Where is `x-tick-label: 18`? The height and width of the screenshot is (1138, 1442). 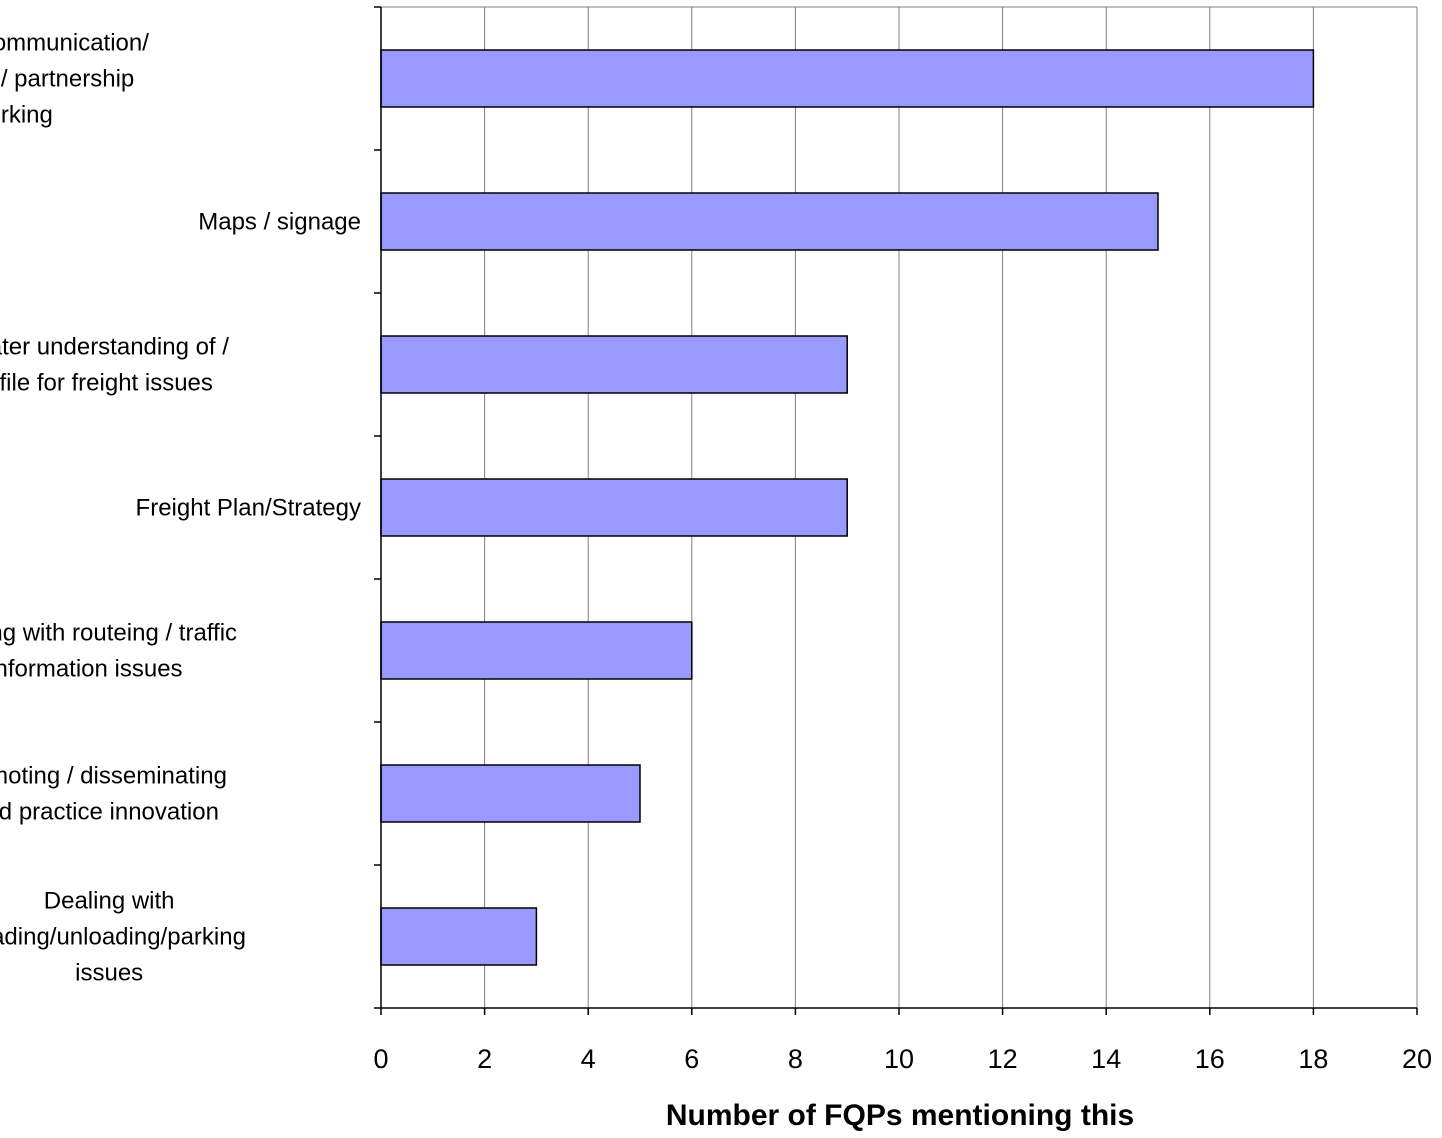
x-tick-label: 18 is located at coordinates (1313, 1059).